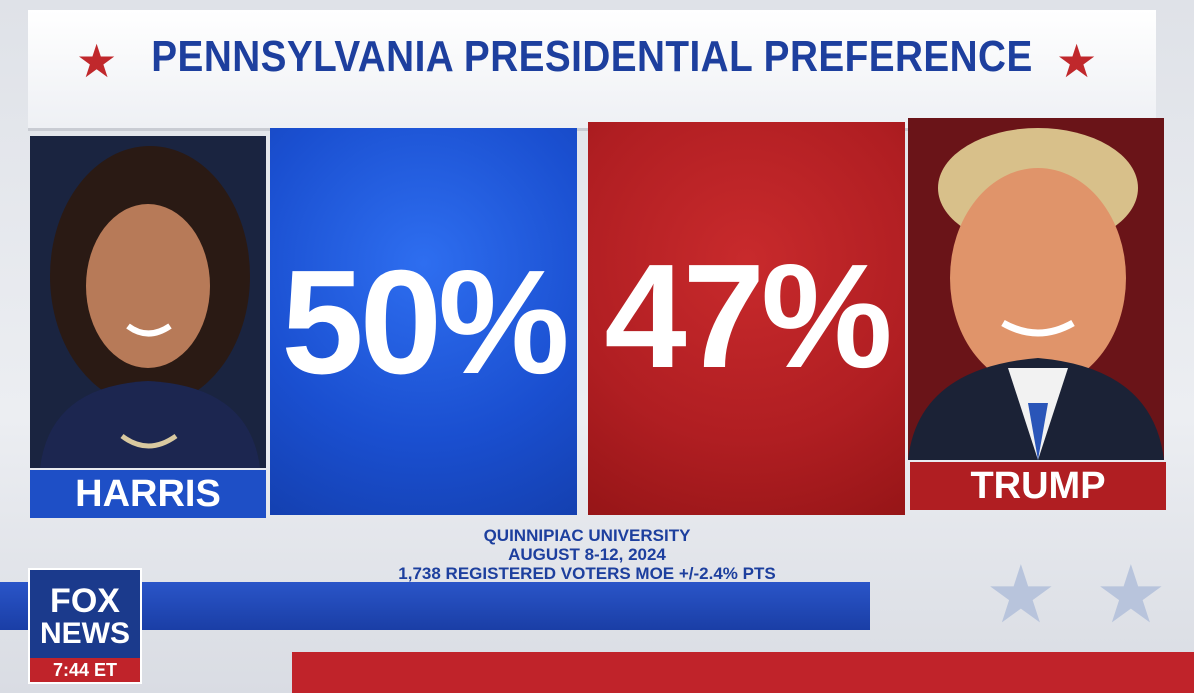  Describe the element at coordinates (592, 56) in the screenshot. I see `title: PENNSYLVANIA PRESIDENTIAL PREFERENCE` at that location.